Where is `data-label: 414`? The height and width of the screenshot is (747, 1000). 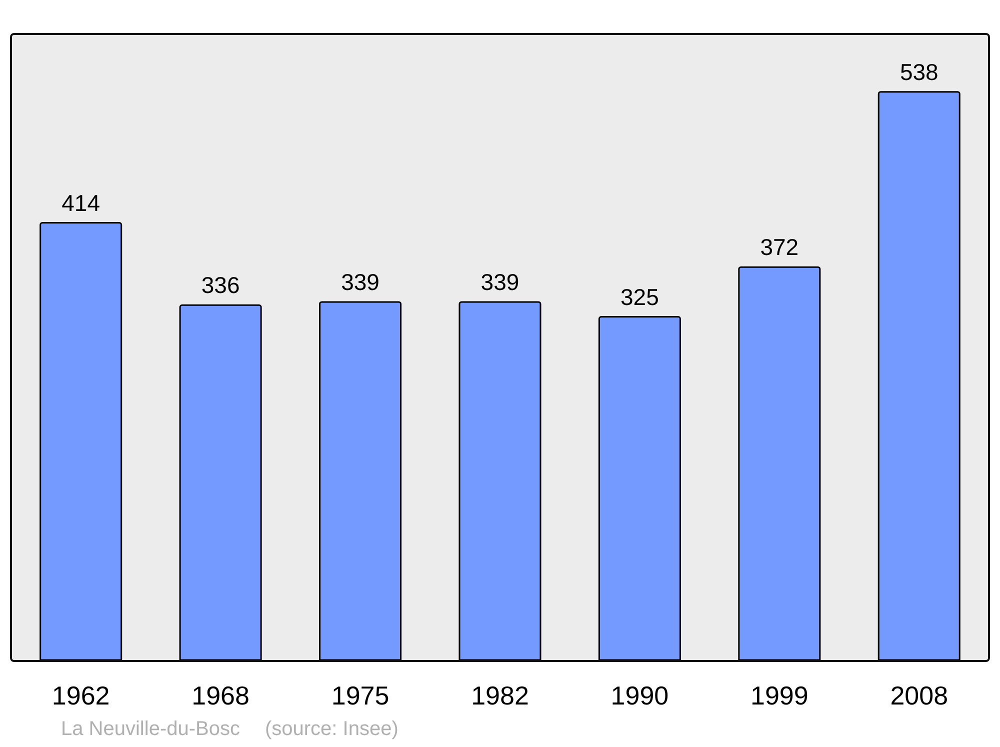
data-label: 414 is located at coordinates (81, 203).